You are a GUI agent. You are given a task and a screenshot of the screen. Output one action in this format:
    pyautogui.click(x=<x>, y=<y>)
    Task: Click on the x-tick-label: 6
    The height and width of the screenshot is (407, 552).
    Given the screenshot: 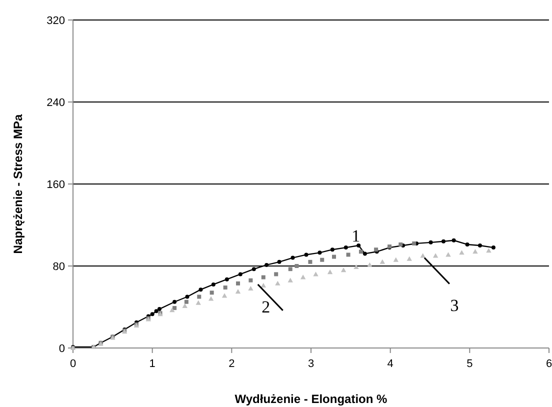 What is the action you would take?
    pyautogui.click(x=549, y=364)
    